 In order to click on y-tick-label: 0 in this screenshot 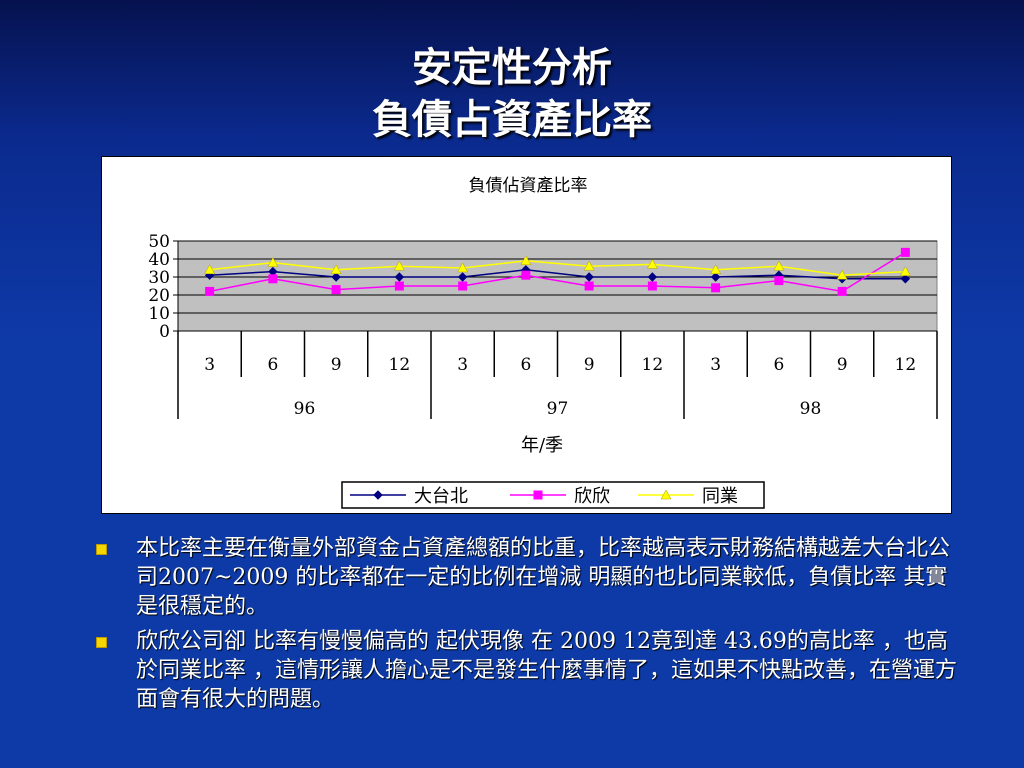, I will do `click(164, 332)`.